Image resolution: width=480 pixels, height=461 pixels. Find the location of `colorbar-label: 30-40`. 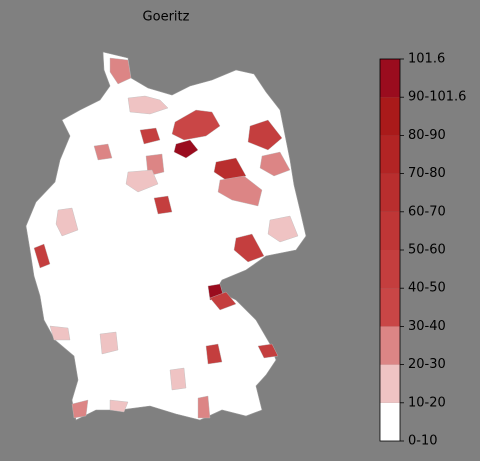

colorbar-label: 30-40 is located at coordinates (427, 326).